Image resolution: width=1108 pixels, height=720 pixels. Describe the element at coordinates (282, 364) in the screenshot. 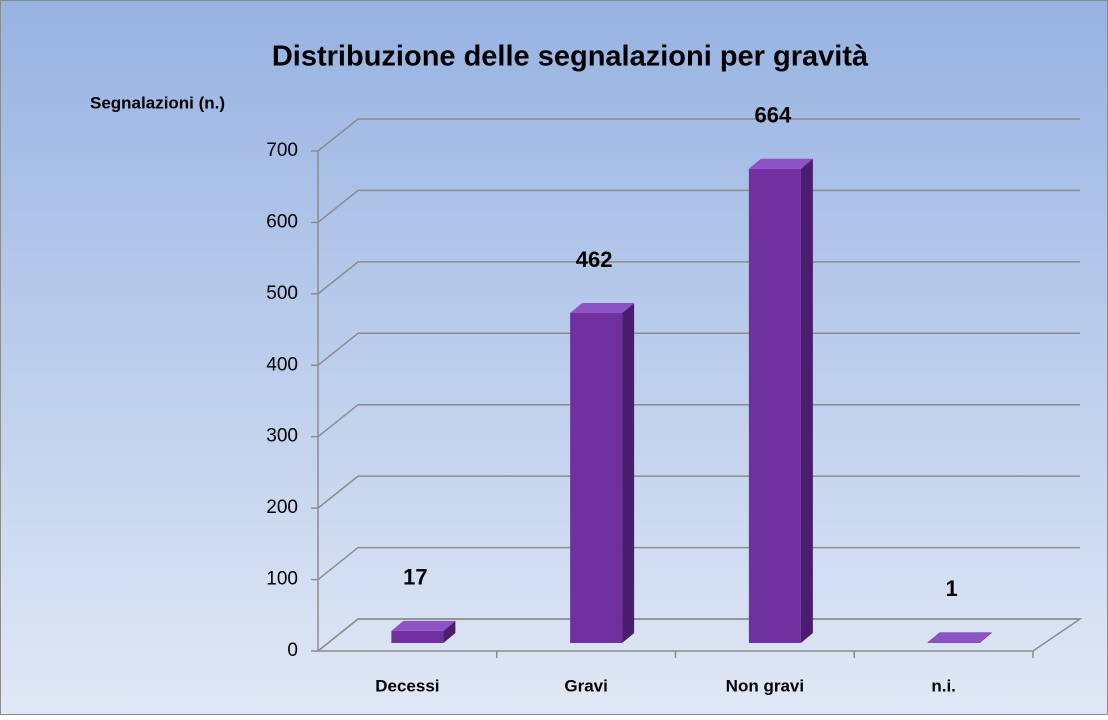

I see `y-tick-label: 400` at that location.